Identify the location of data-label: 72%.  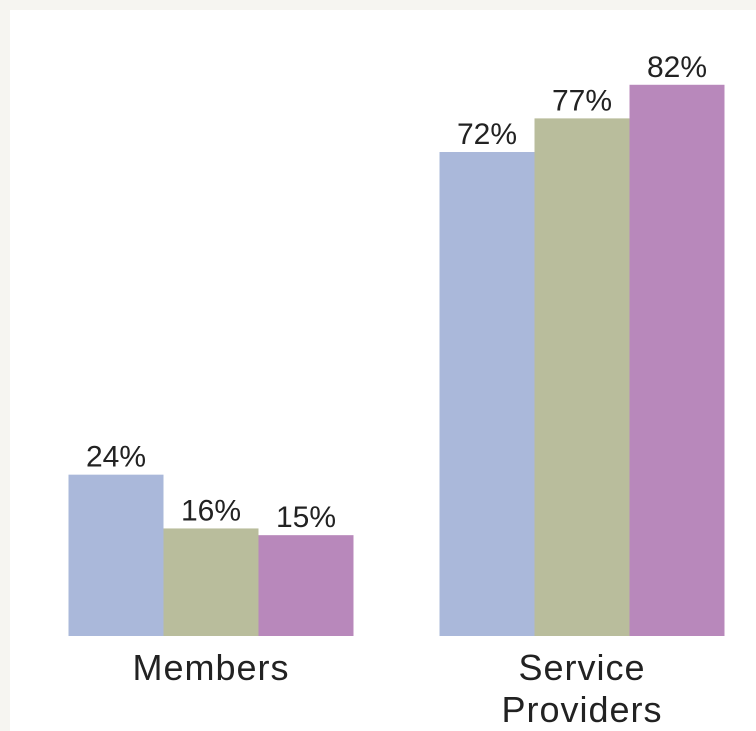
(487, 134).